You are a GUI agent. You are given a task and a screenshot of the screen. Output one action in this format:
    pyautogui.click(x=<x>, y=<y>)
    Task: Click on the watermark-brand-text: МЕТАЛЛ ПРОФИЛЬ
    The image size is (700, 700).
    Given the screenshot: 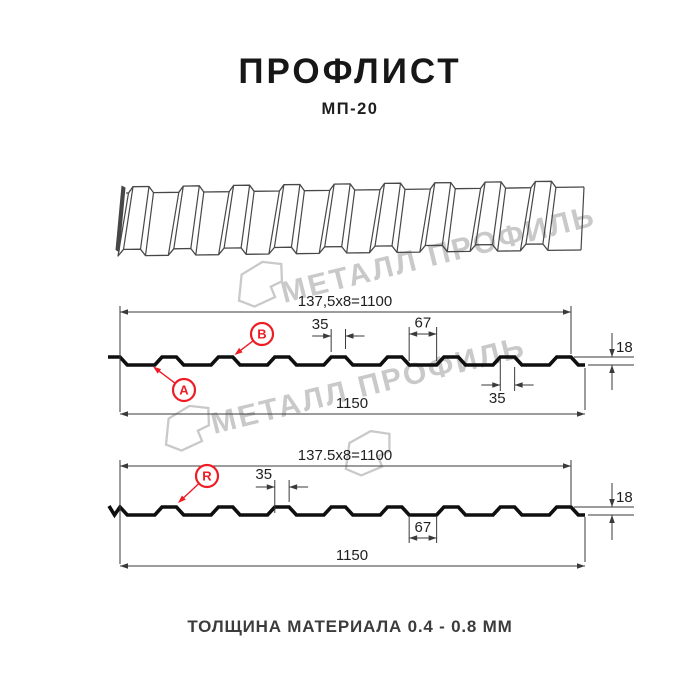 What is the action you would take?
    pyautogui.click(x=369, y=386)
    